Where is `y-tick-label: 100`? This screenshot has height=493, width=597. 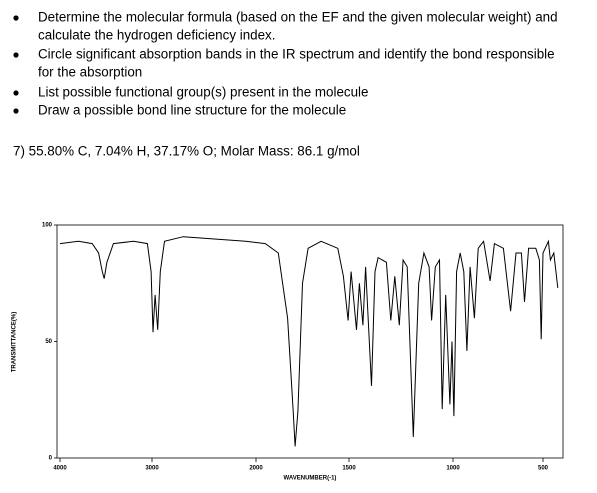
y-tick-label: 100 is located at coordinates (47, 226).